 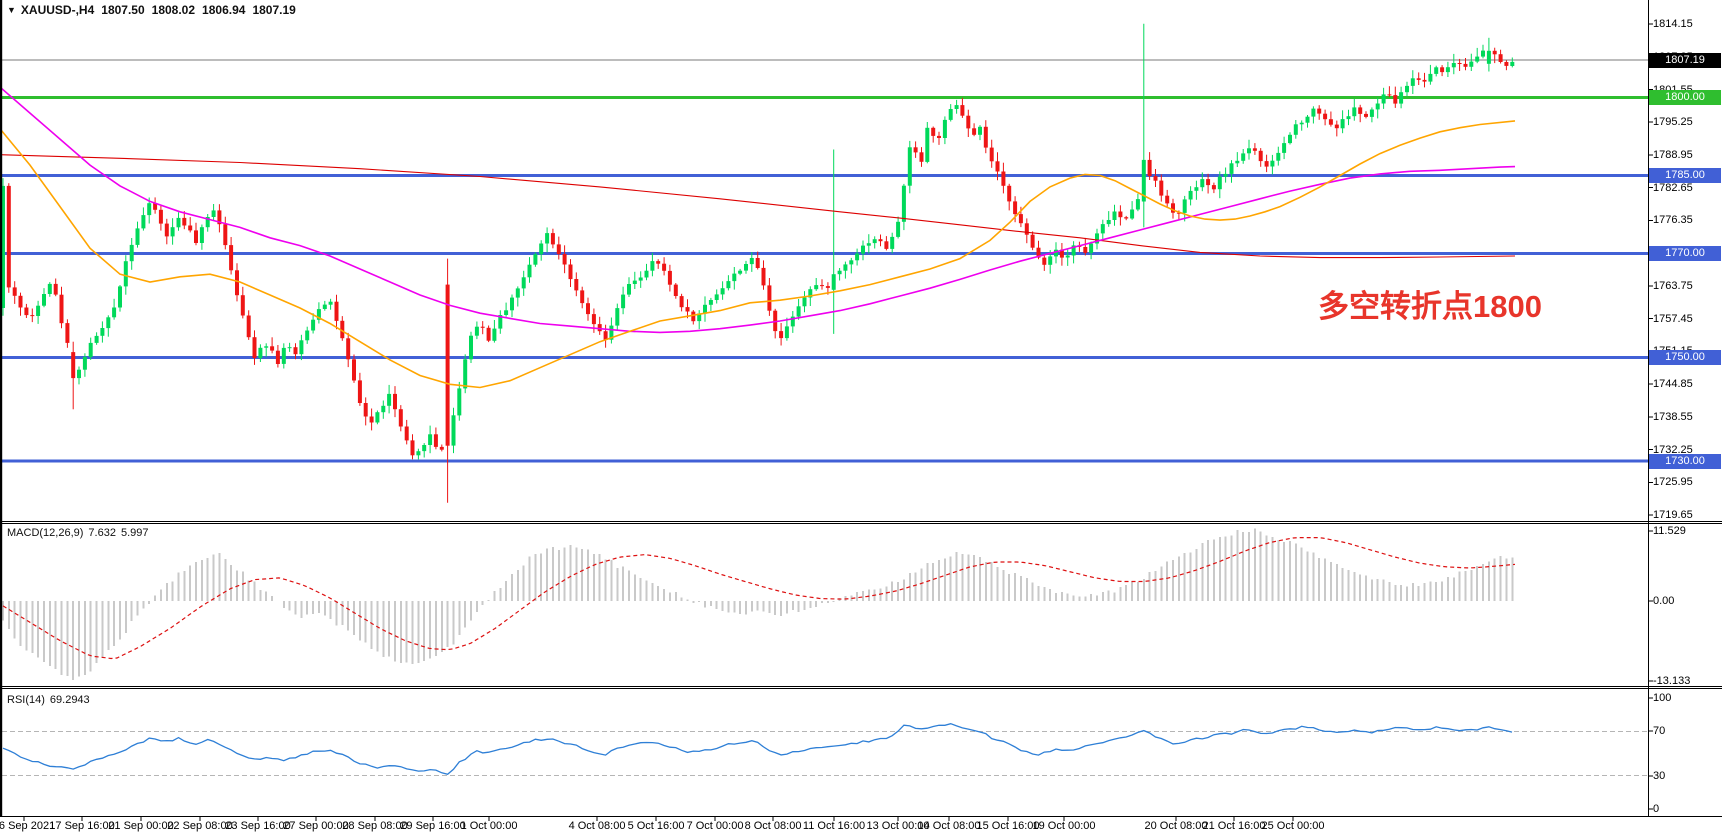 What do you see at coordinates (1176, 826) in the screenshot?
I see `date-axis-tick: 20 Oct 08:00` at bounding box center [1176, 826].